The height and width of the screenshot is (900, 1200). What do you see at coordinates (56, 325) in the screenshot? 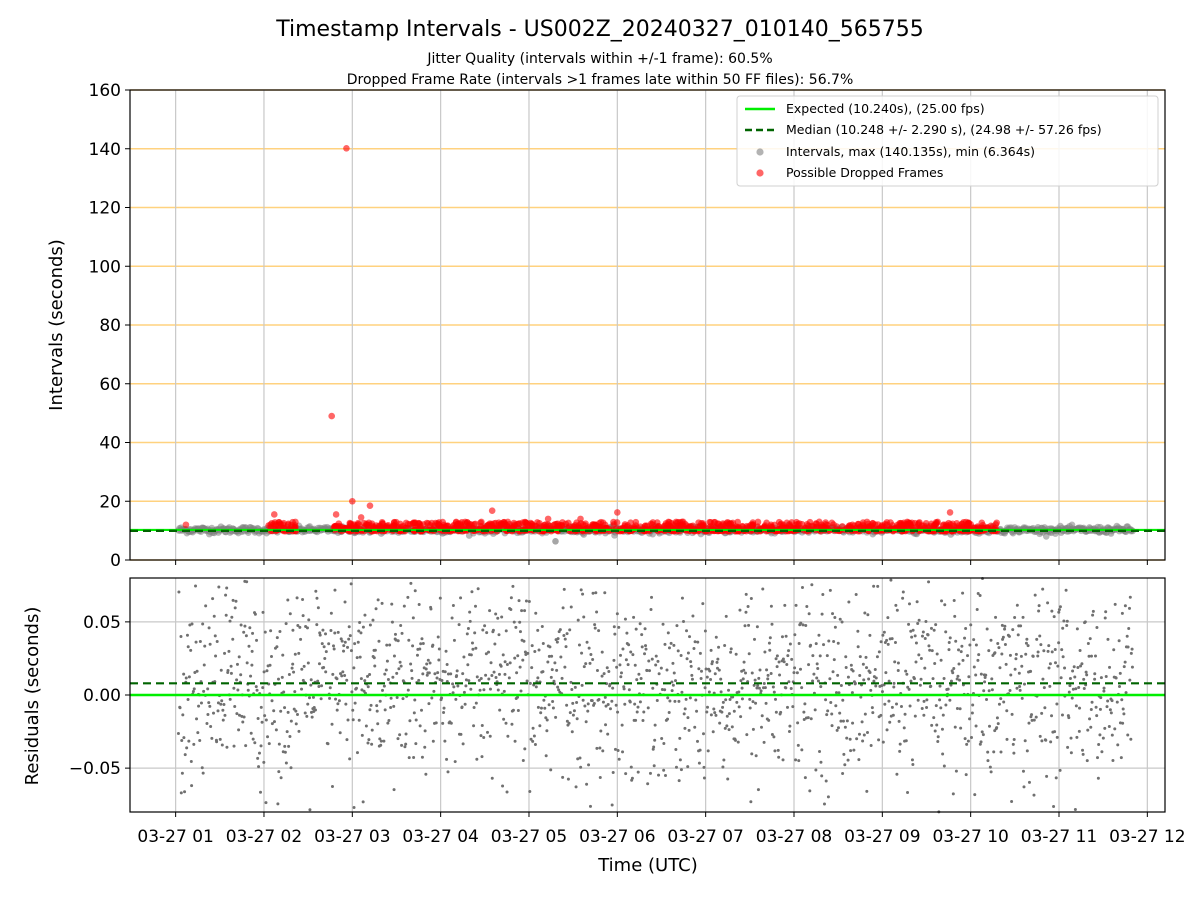
I see `intervals-y-axis-label: Intervals (seconds)` at bounding box center [56, 325].